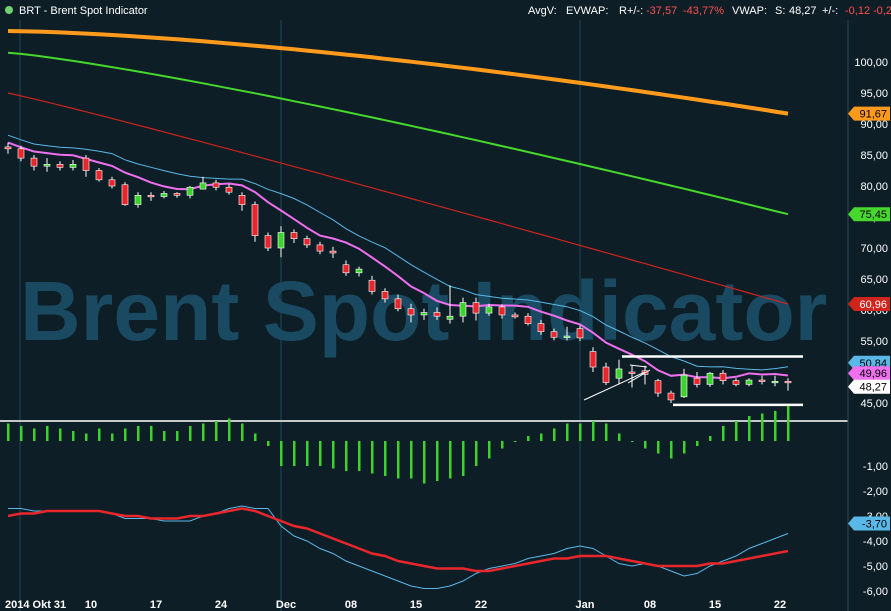 The image size is (891, 611). What do you see at coordinates (882, 11) in the screenshot?
I see `pm-pct: -0,2` at bounding box center [882, 11].